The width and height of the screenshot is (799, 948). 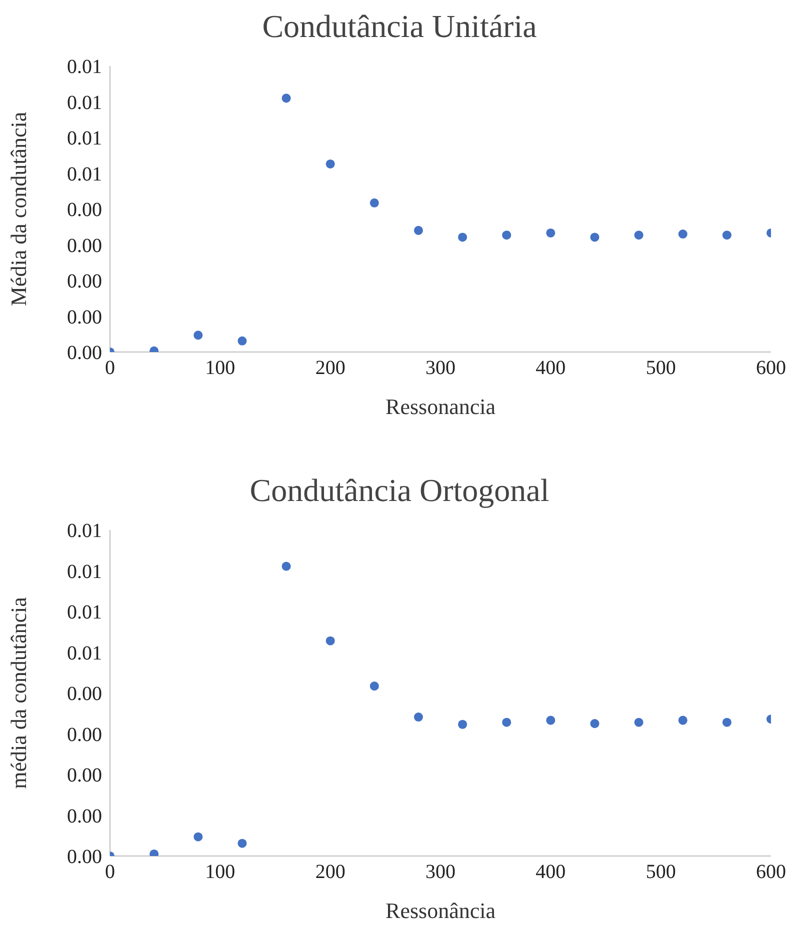 What do you see at coordinates (441, 406) in the screenshot?
I see `x-axis-title: Ressonancia` at bounding box center [441, 406].